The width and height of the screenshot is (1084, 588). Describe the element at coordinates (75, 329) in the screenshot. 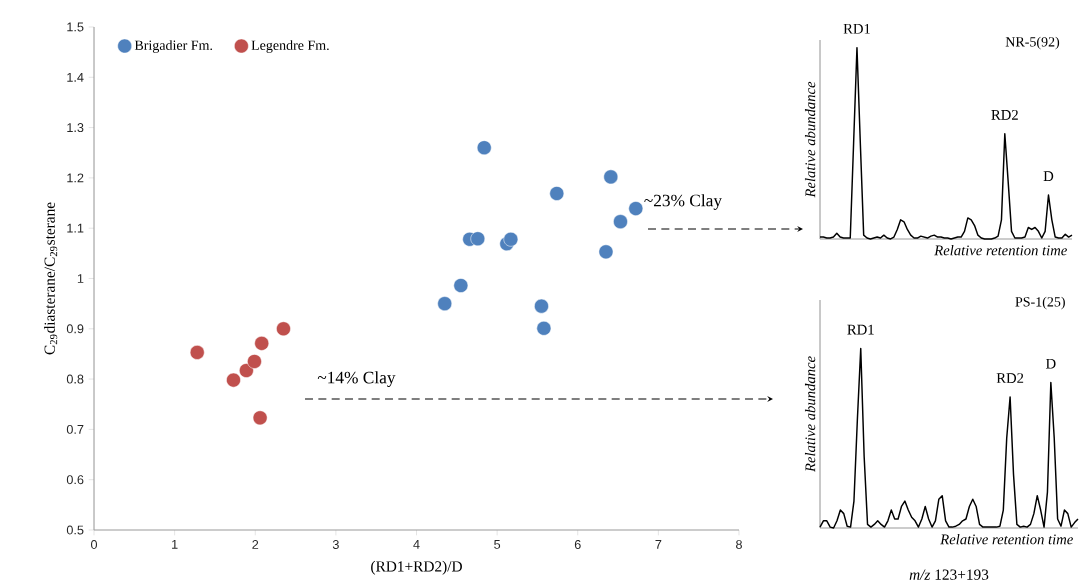

I see `y-tick-label: 0.9` at that location.